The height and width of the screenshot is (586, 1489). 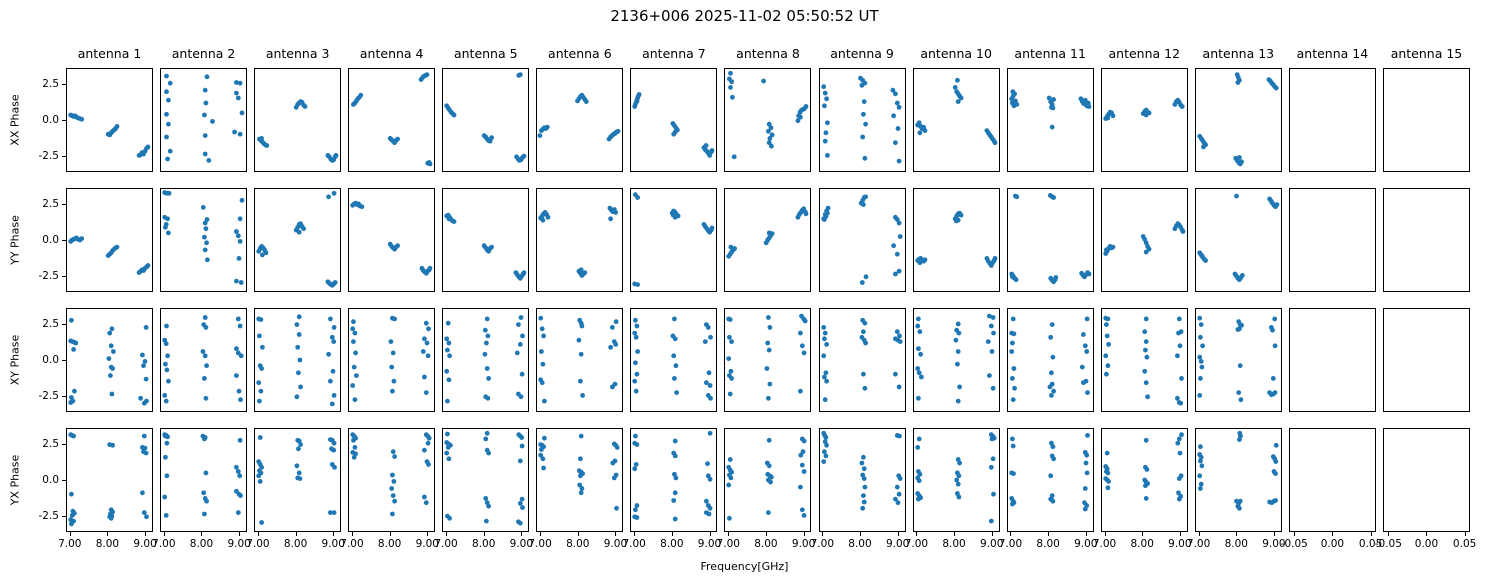 What do you see at coordinates (50, 360) in the screenshot?
I see `y-tick-label: 0.0` at bounding box center [50, 360].